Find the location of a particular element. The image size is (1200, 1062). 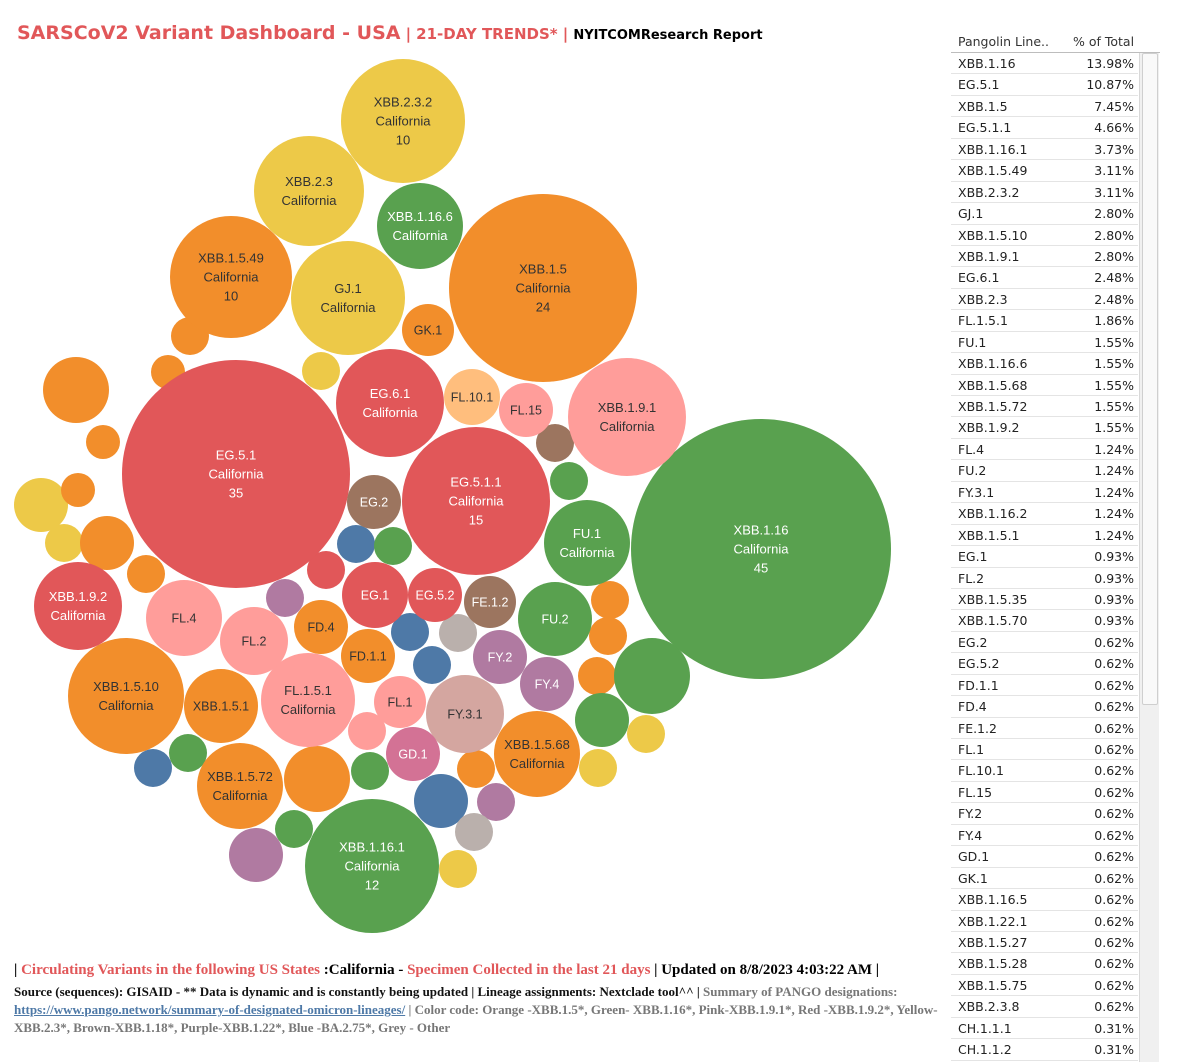

table-row: XBB.1.5.72 1.55% is located at coordinates (1044, 407).